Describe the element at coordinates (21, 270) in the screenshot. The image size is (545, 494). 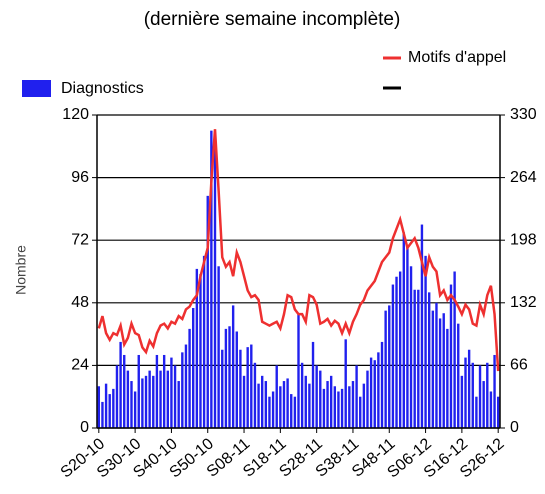
I see `y-axis-title: Nombre` at that location.